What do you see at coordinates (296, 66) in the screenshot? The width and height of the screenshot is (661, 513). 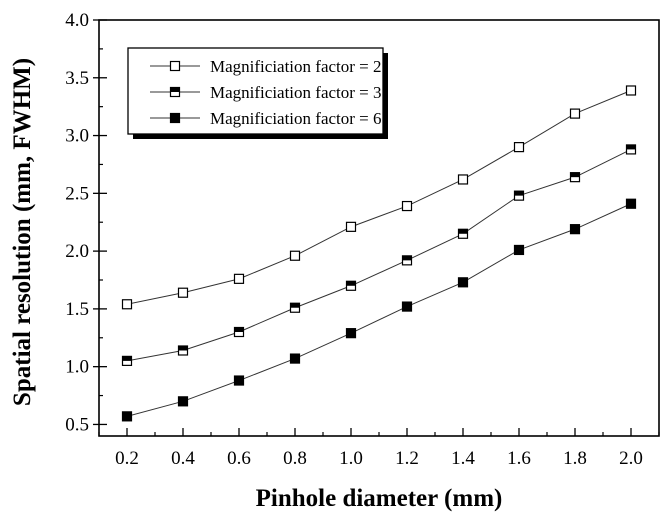 I see `legend-label: Magnificiation factor = 2` at bounding box center [296, 66].